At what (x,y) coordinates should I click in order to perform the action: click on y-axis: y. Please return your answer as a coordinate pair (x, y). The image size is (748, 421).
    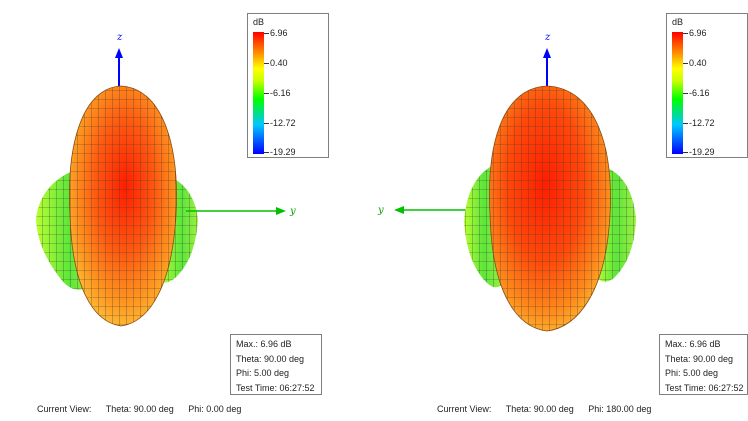
    Looking at the image, I should click on (241, 211).